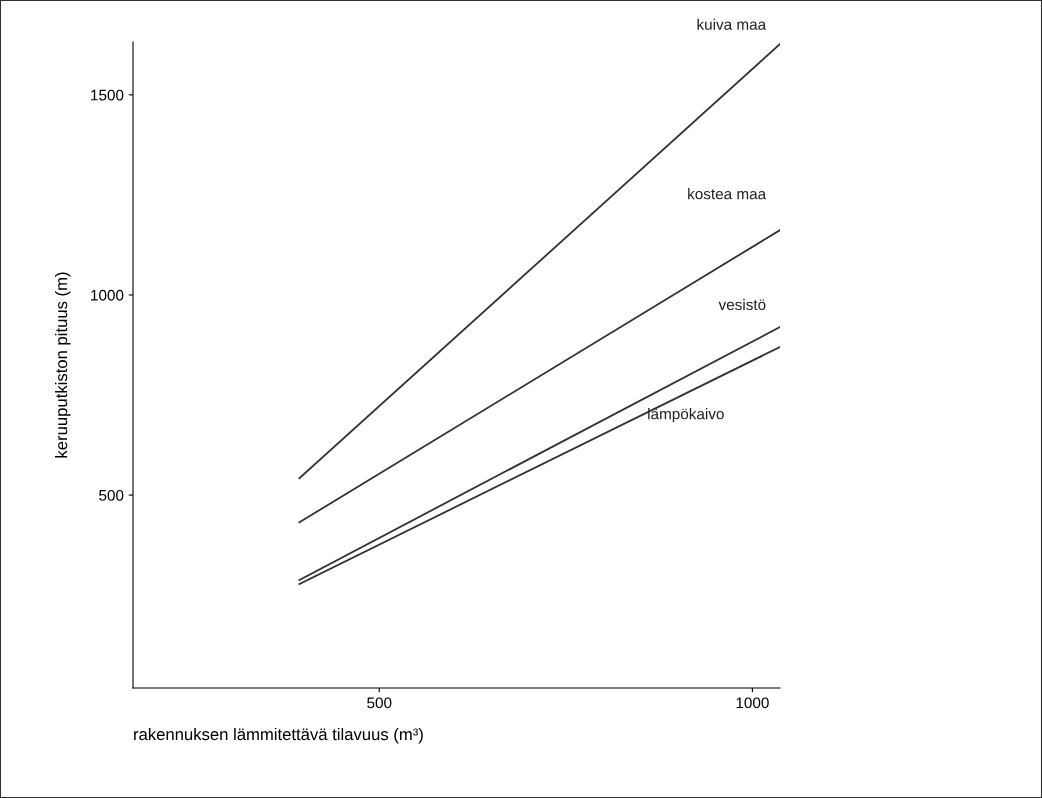 Image resolution: width=1042 pixels, height=798 pixels. Describe the element at coordinates (107, 95) in the screenshot. I see `y-tick-label: 1500` at that location.